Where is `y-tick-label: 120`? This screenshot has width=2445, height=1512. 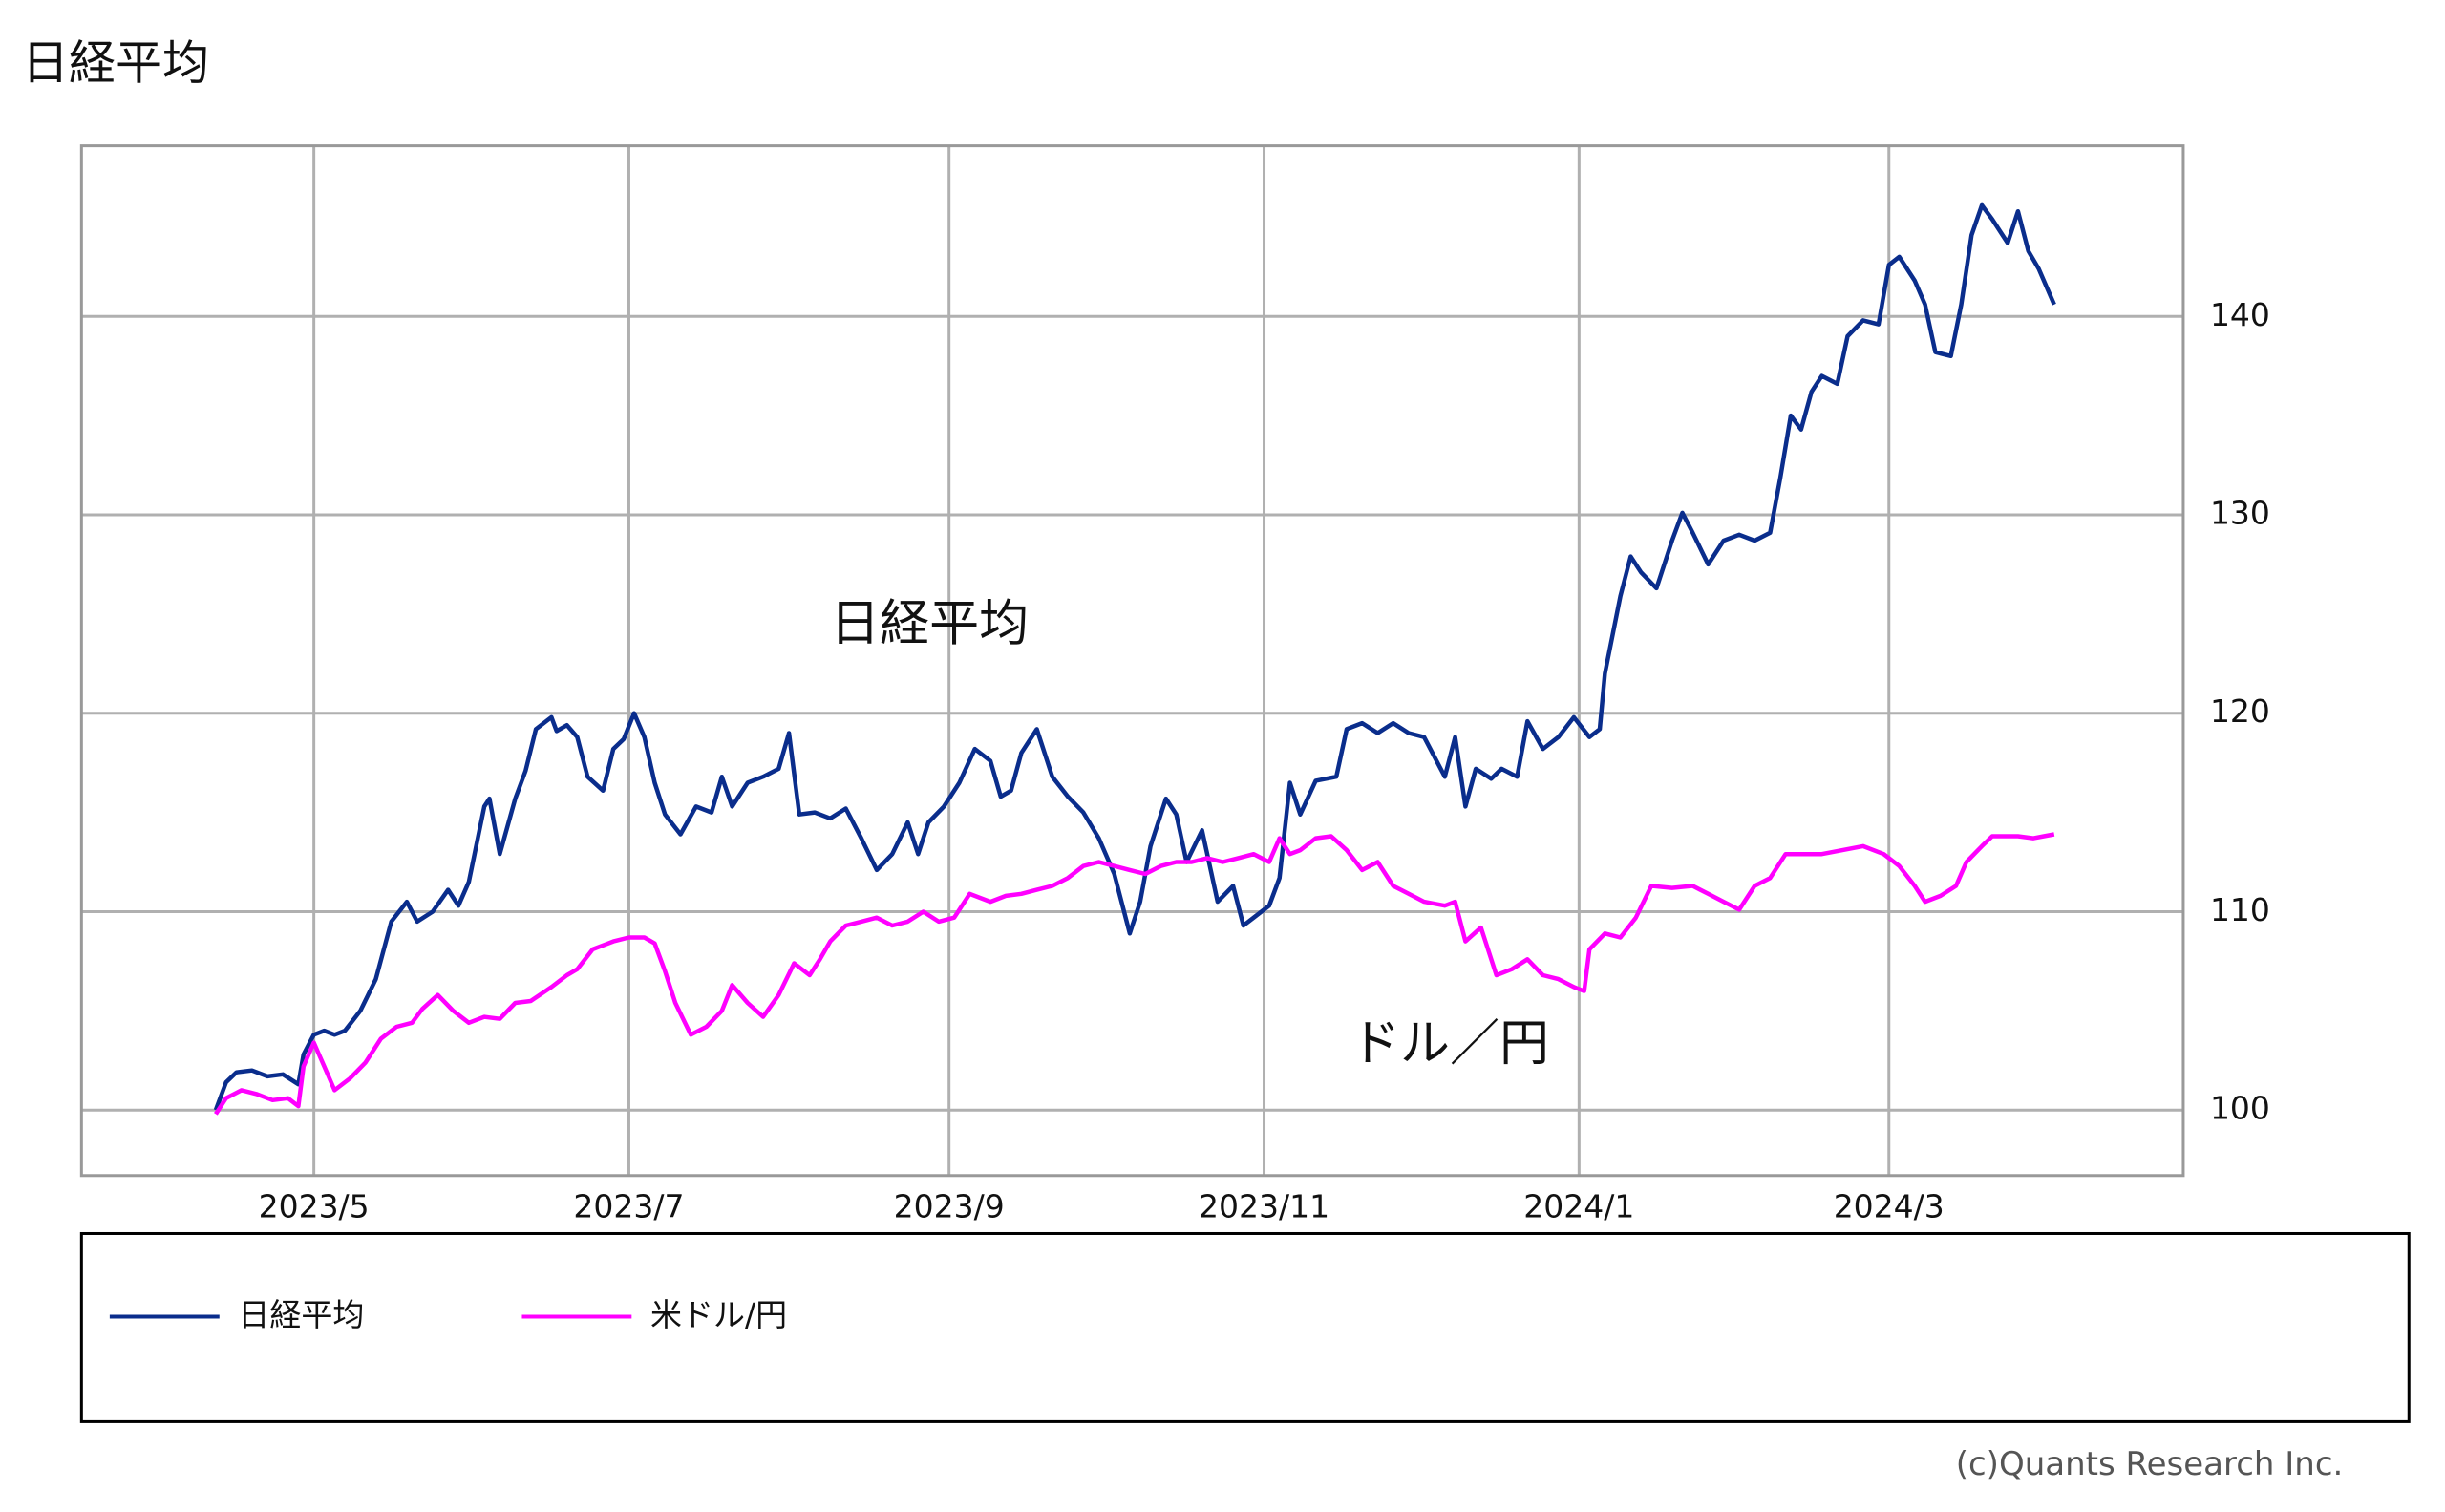
y-tick-label: 120 is located at coordinates (2240, 711).